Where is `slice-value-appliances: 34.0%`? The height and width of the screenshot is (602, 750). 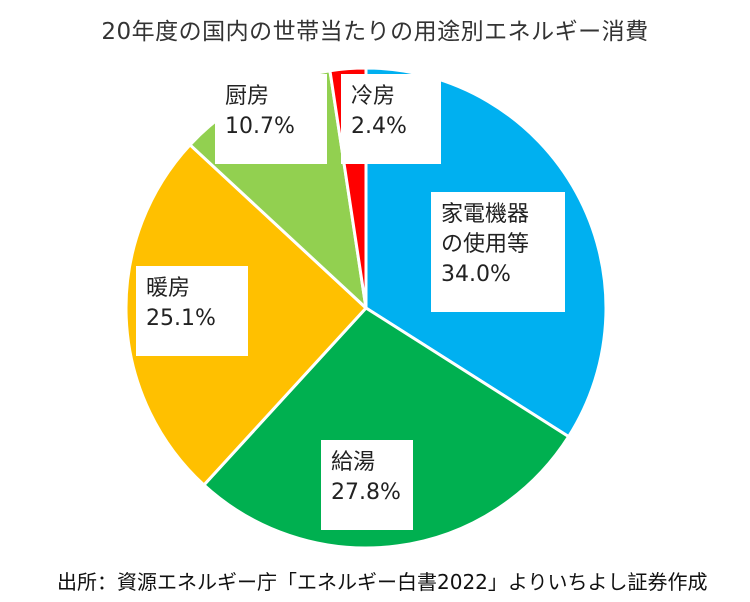
slice-value-appliances: 34.0% is located at coordinates (476, 274).